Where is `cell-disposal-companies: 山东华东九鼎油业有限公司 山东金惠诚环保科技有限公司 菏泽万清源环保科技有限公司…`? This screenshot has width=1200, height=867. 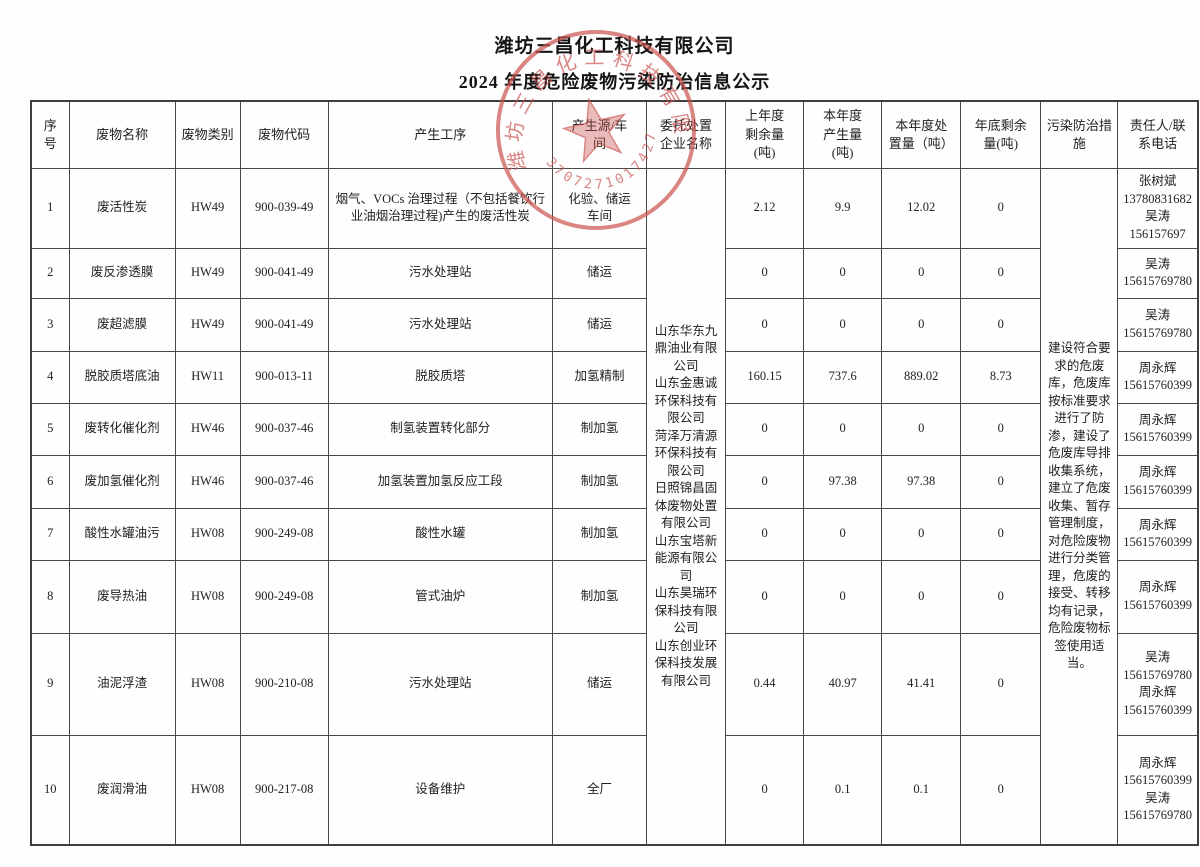
cell-disposal-companies: 山东华东九鼎油业有限公司 山东金惠诚环保科技有限公司 菏泽万清源环保科技有限公司… is located at coordinates (686, 506).